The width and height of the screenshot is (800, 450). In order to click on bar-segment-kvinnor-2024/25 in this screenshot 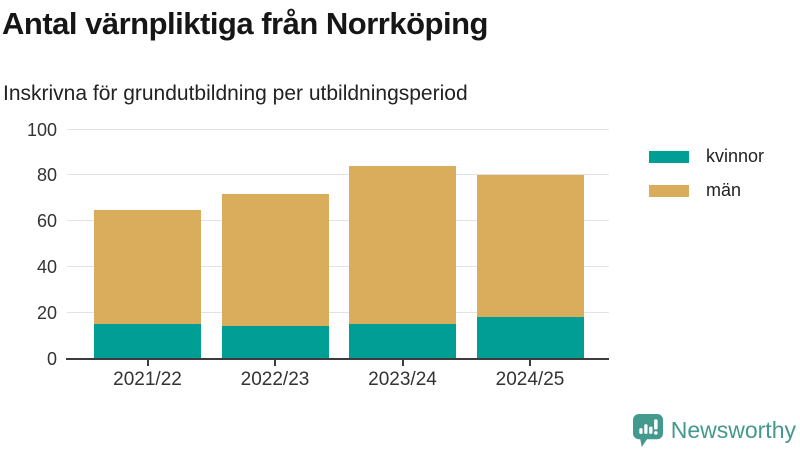, I will do `click(530, 338)`.